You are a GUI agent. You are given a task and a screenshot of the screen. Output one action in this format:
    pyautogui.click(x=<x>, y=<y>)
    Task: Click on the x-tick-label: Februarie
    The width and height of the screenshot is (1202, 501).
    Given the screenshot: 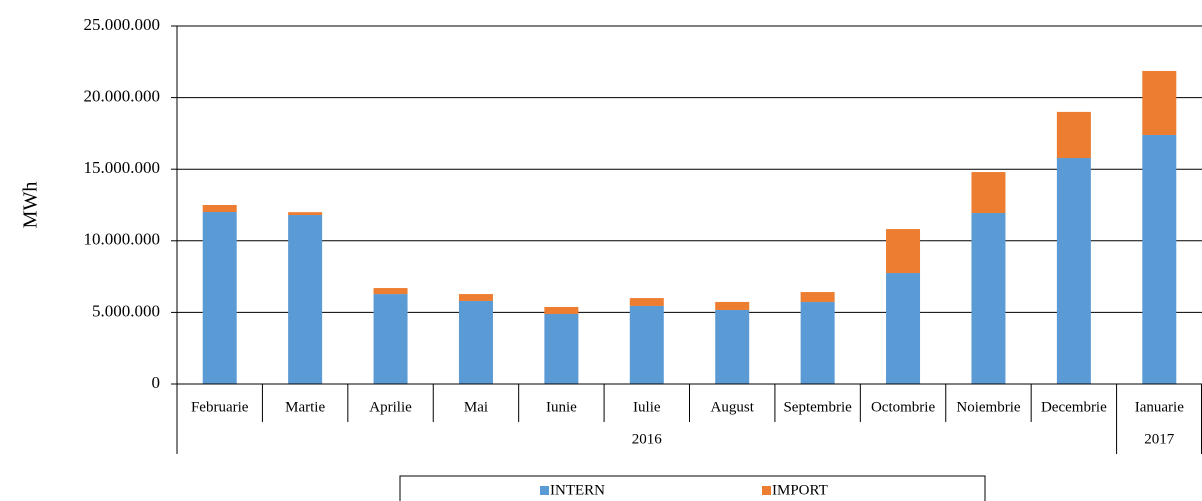 What is the action you would take?
    pyautogui.click(x=220, y=407)
    